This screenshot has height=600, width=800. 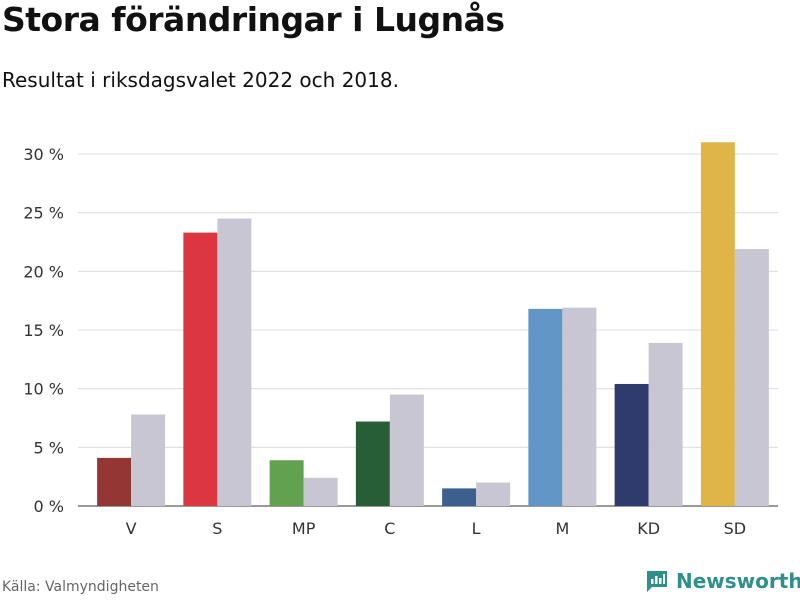 I want to click on brand-logo: Newsworthy, so click(x=722, y=581).